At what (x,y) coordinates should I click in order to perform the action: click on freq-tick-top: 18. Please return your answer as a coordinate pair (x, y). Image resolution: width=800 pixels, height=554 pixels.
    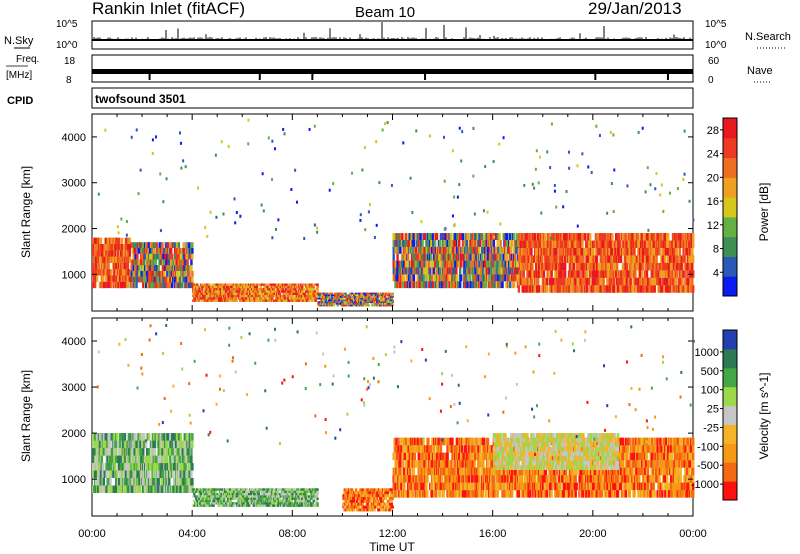
    Looking at the image, I should click on (70, 61).